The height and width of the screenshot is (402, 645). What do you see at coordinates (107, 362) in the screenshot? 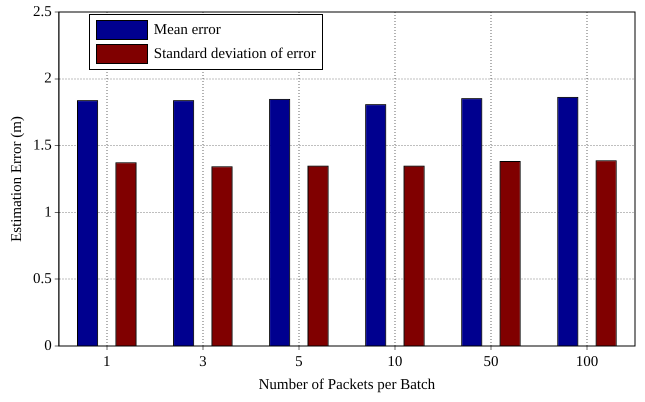
I see `x-tick-label: 1` at bounding box center [107, 362].